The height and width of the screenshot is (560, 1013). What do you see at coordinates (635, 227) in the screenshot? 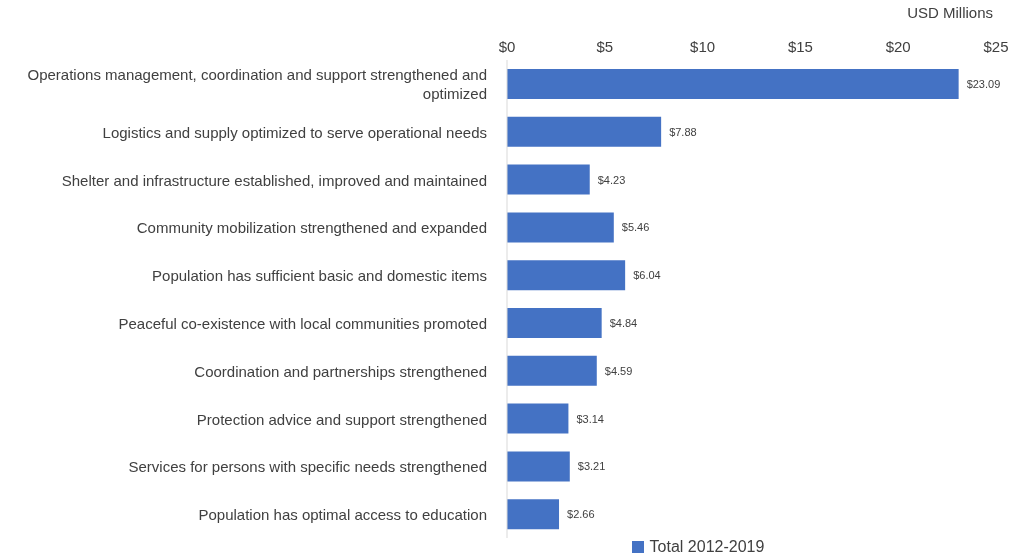
I see `data-label: $5.46` at bounding box center [635, 227].